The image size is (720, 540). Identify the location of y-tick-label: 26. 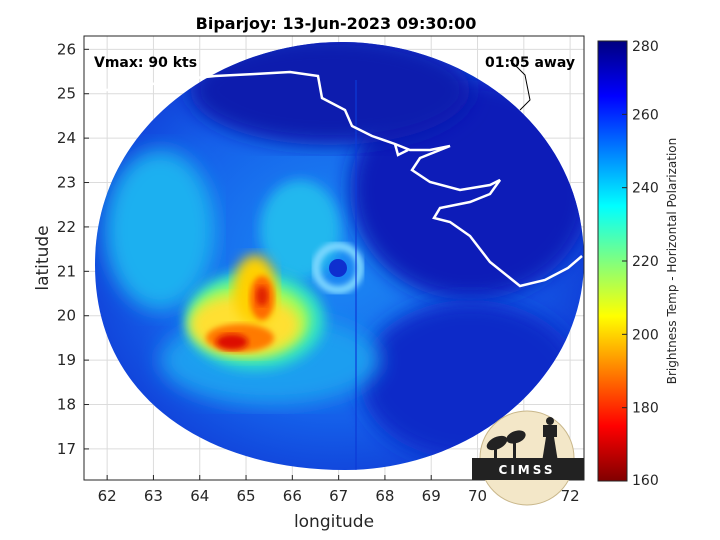
(66, 49).